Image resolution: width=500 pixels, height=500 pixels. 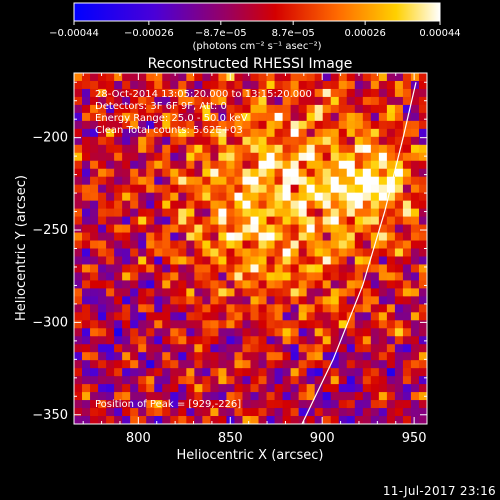 I want to click on colorbar-unit-label: (photons cm⁻² s⁻¹ asec⁻²), so click(x=256, y=46).